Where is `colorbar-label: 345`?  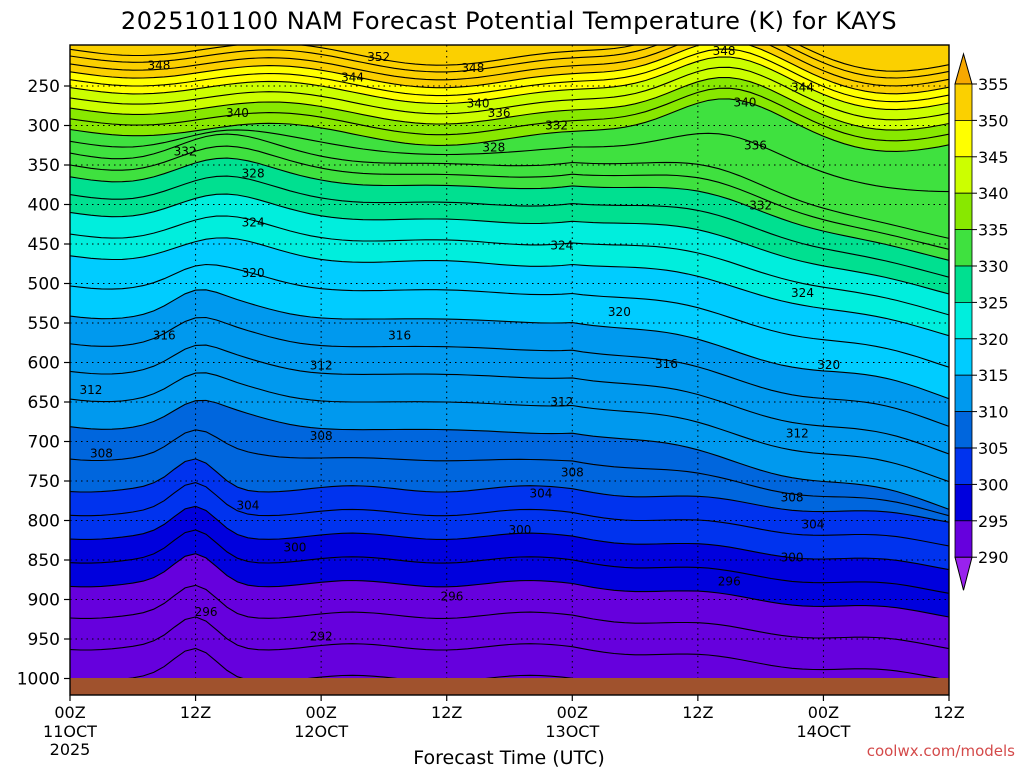 colorbar-label: 345 is located at coordinates (993, 157).